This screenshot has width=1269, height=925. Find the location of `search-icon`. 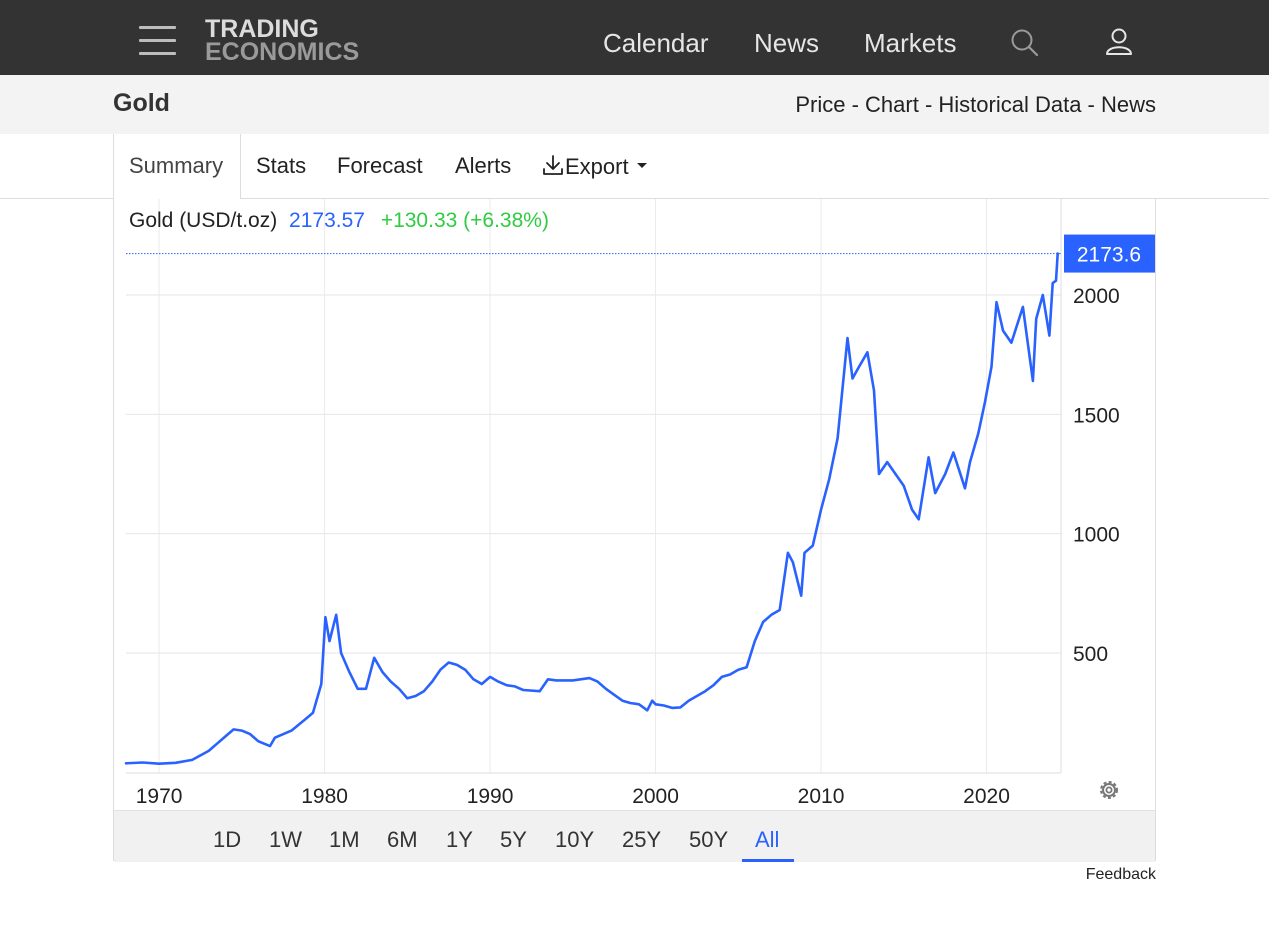

search-icon is located at coordinates (1025, 43).